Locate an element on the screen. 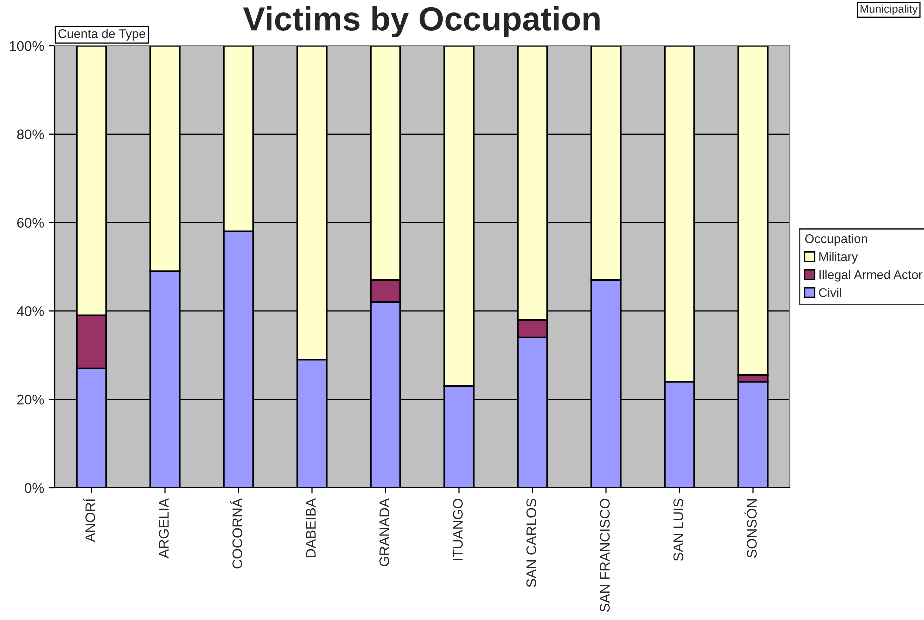 The image size is (924, 620). x-tick-label: SAN CARLOS is located at coordinates (531, 543).